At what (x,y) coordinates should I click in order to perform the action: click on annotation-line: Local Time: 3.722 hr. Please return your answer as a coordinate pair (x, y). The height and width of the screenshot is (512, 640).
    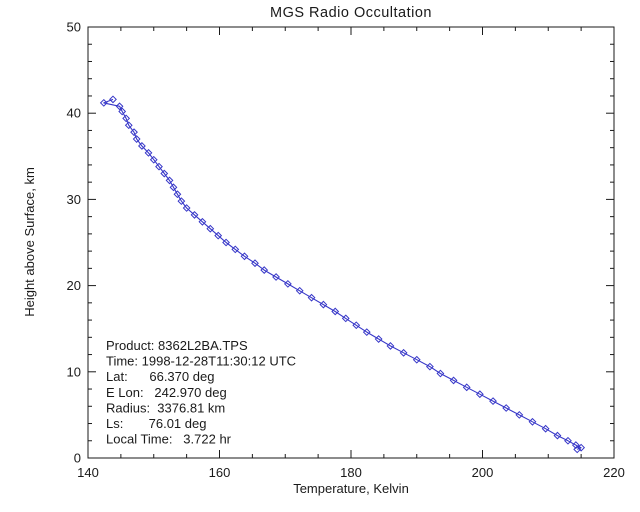
    Looking at the image, I should click on (169, 439).